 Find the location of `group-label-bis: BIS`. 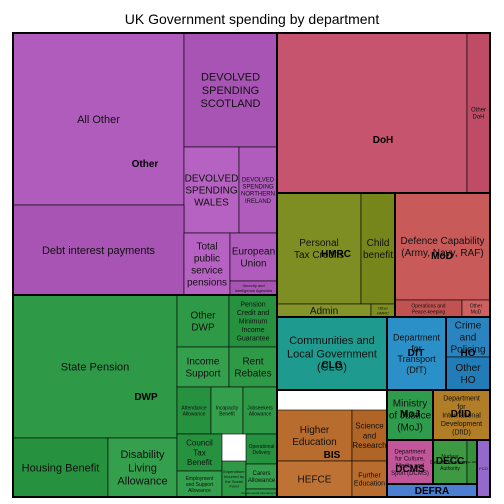

group-label-bis: BIS is located at coordinates (332, 455).